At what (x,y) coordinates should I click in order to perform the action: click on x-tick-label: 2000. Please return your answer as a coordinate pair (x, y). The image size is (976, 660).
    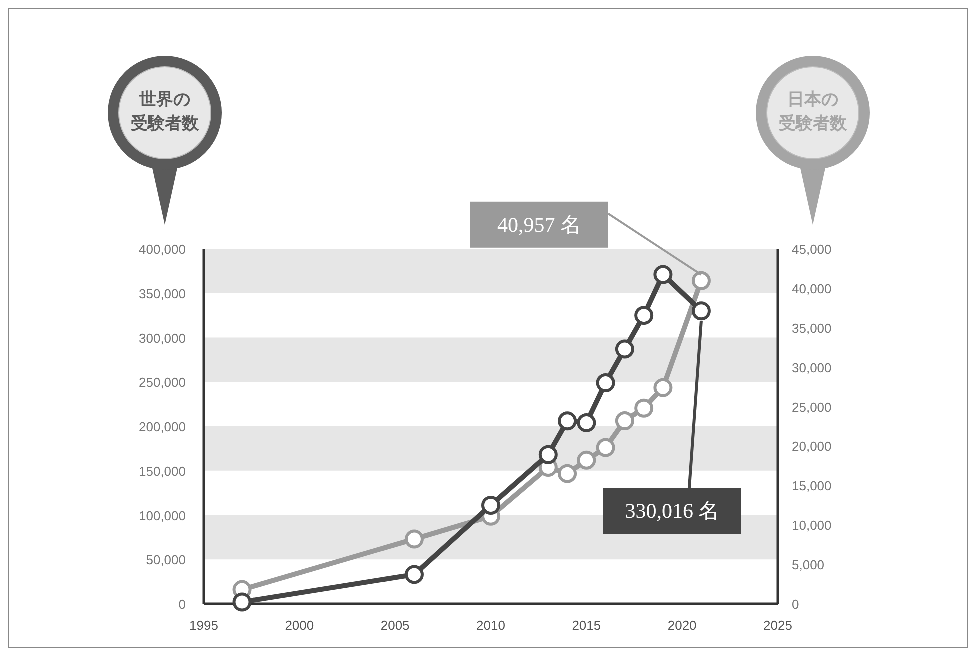
    Looking at the image, I should click on (299, 625).